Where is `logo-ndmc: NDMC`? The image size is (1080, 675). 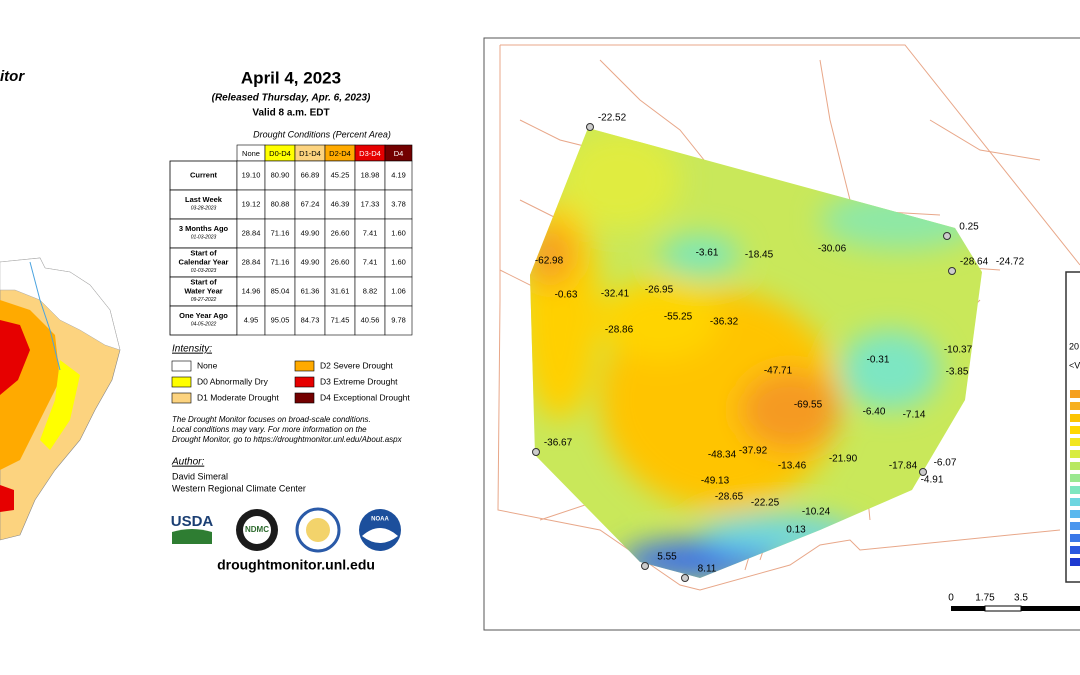 logo-ndmc: NDMC is located at coordinates (257, 529).